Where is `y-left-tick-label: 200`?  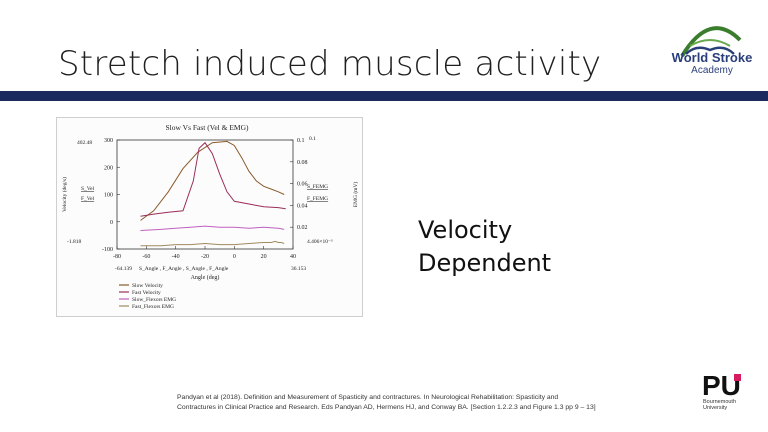 y-left-tick-label: 200 is located at coordinates (108, 168).